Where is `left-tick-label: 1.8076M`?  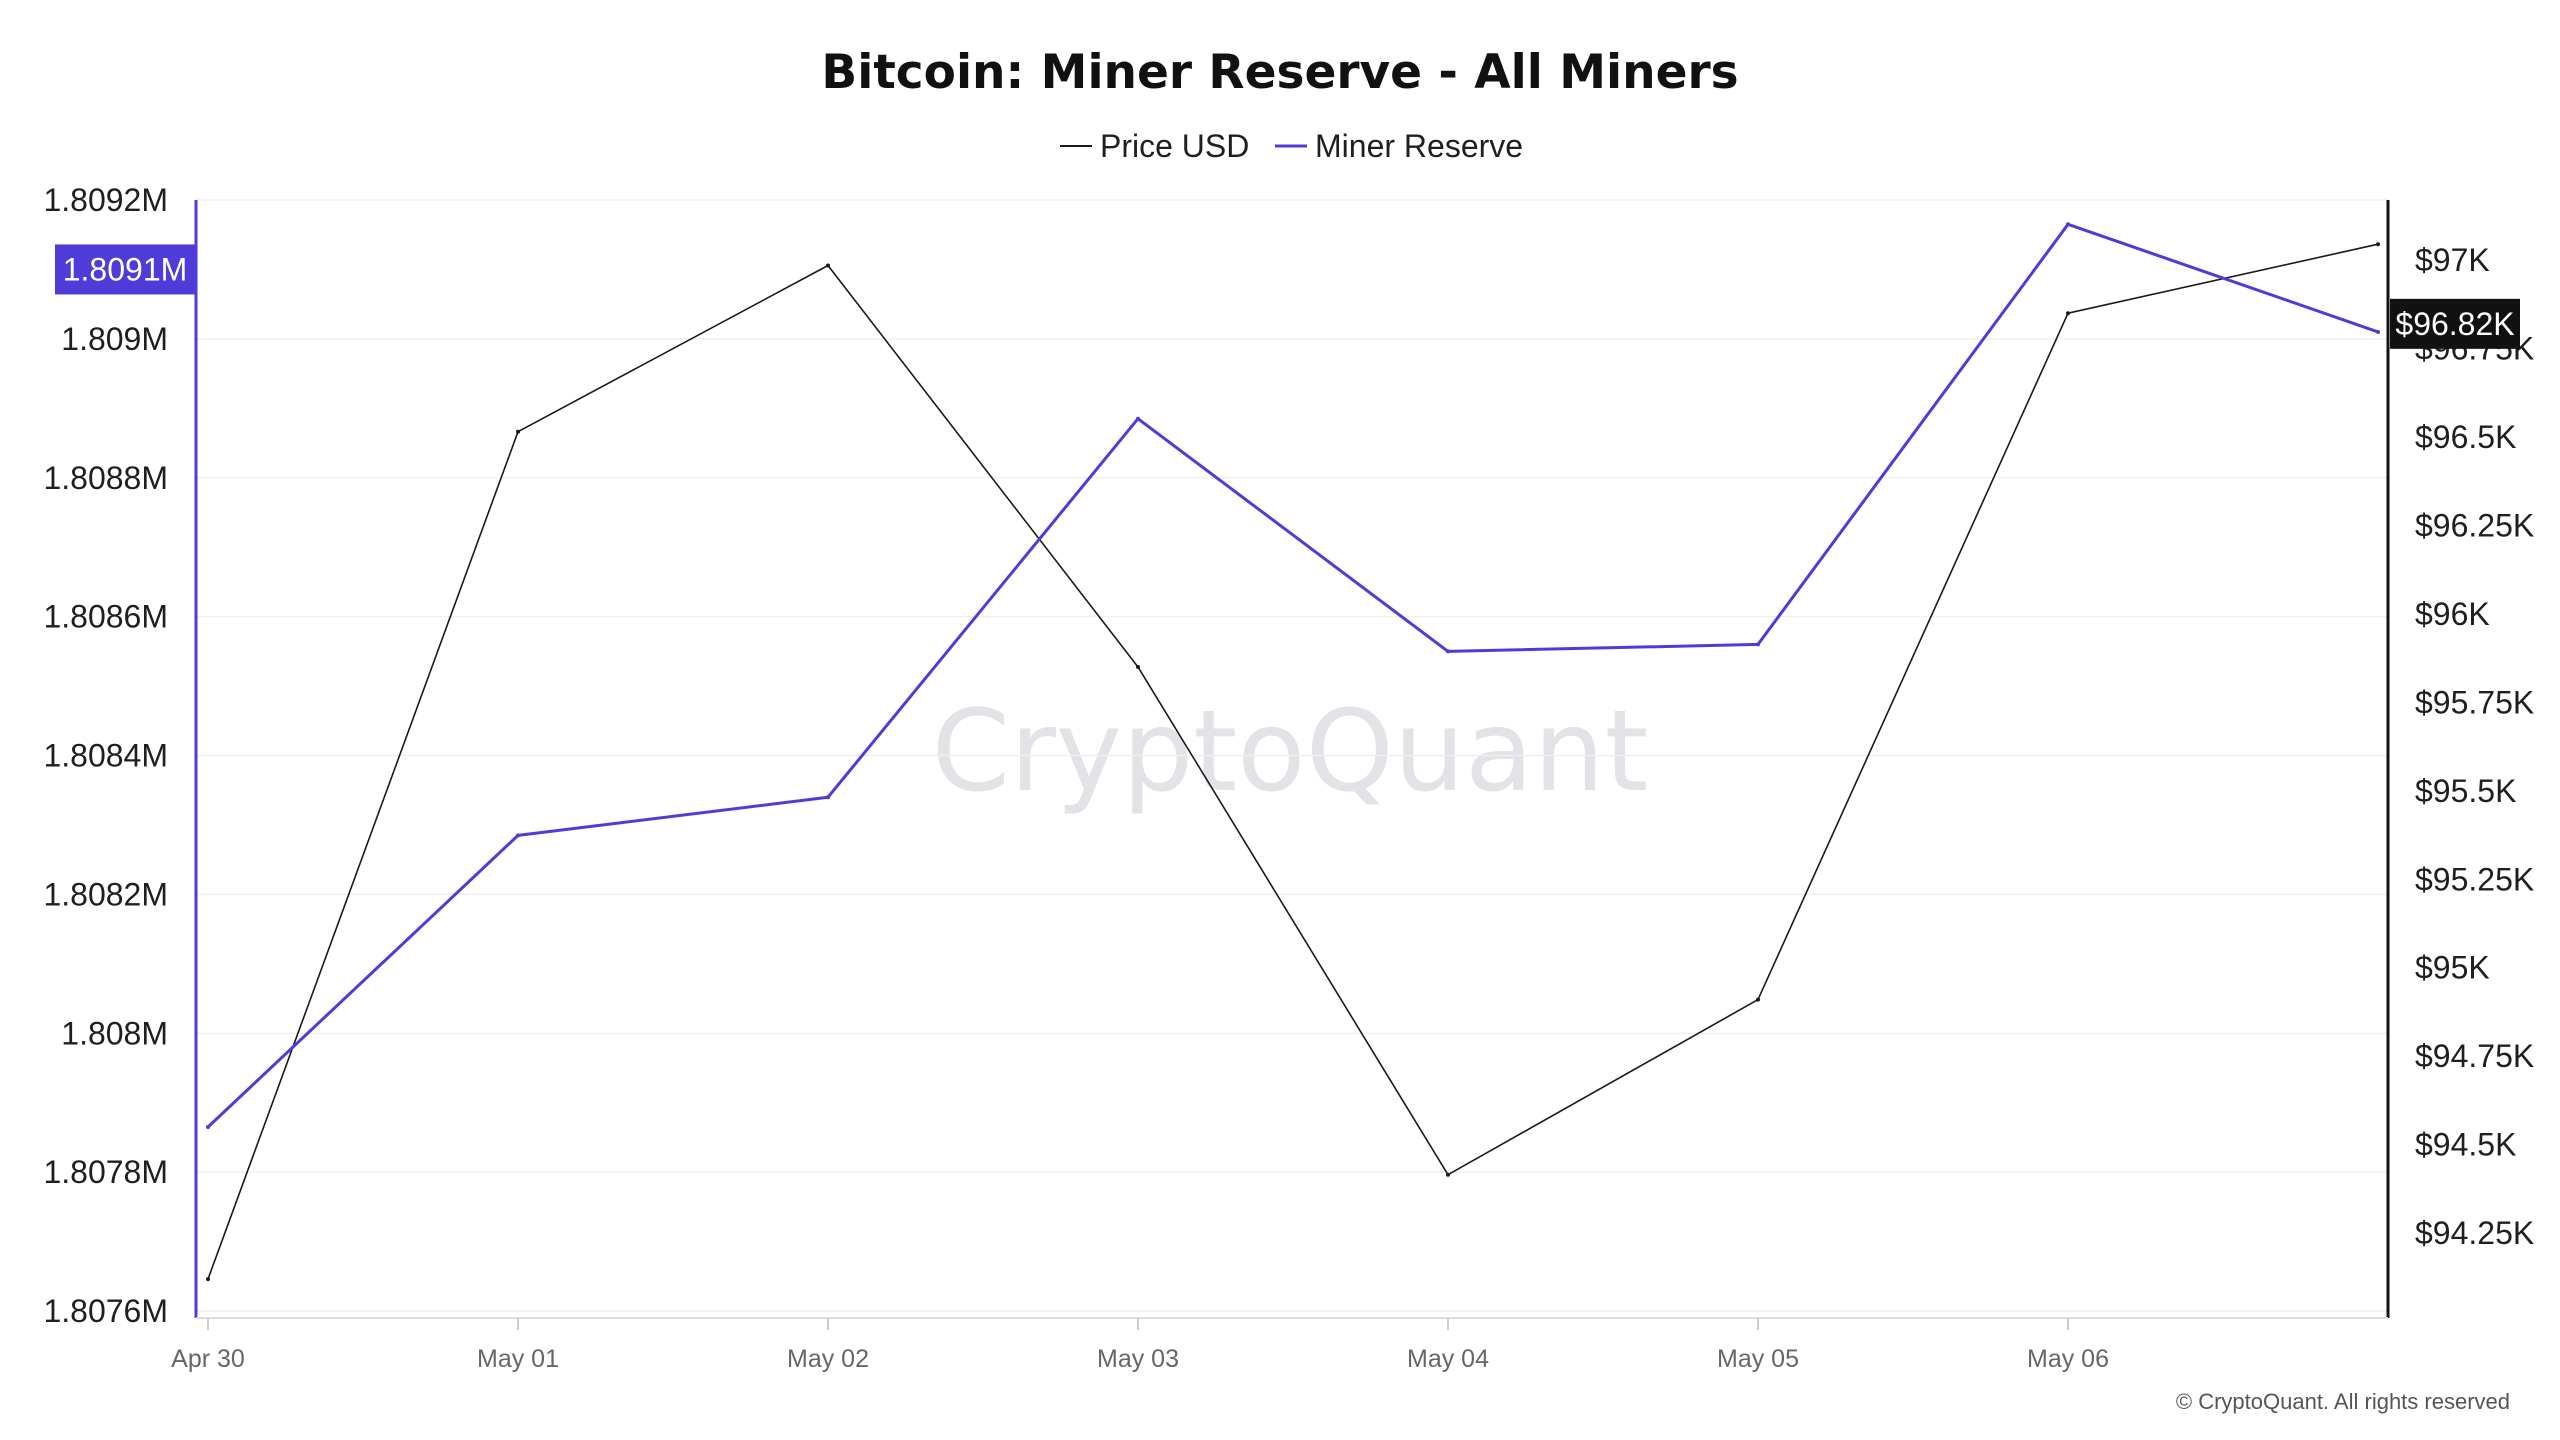
left-tick-label: 1.8076M is located at coordinates (105, 1311).